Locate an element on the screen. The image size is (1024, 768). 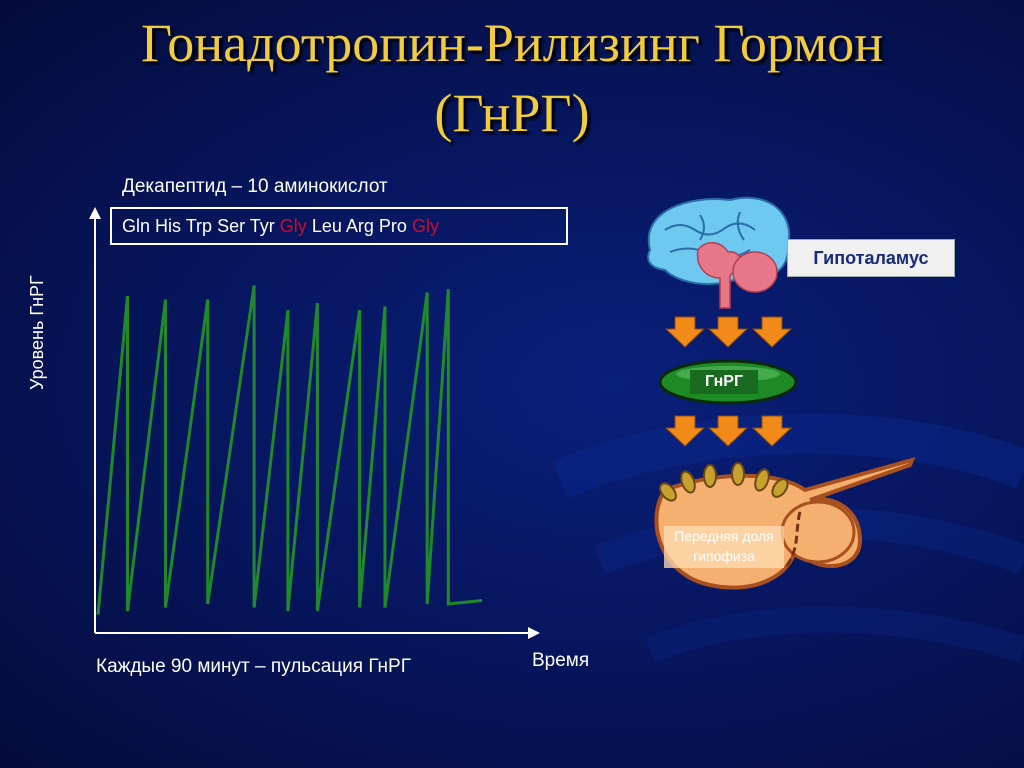
amino-acid-7: Leu is located at coordinates (326, 226).